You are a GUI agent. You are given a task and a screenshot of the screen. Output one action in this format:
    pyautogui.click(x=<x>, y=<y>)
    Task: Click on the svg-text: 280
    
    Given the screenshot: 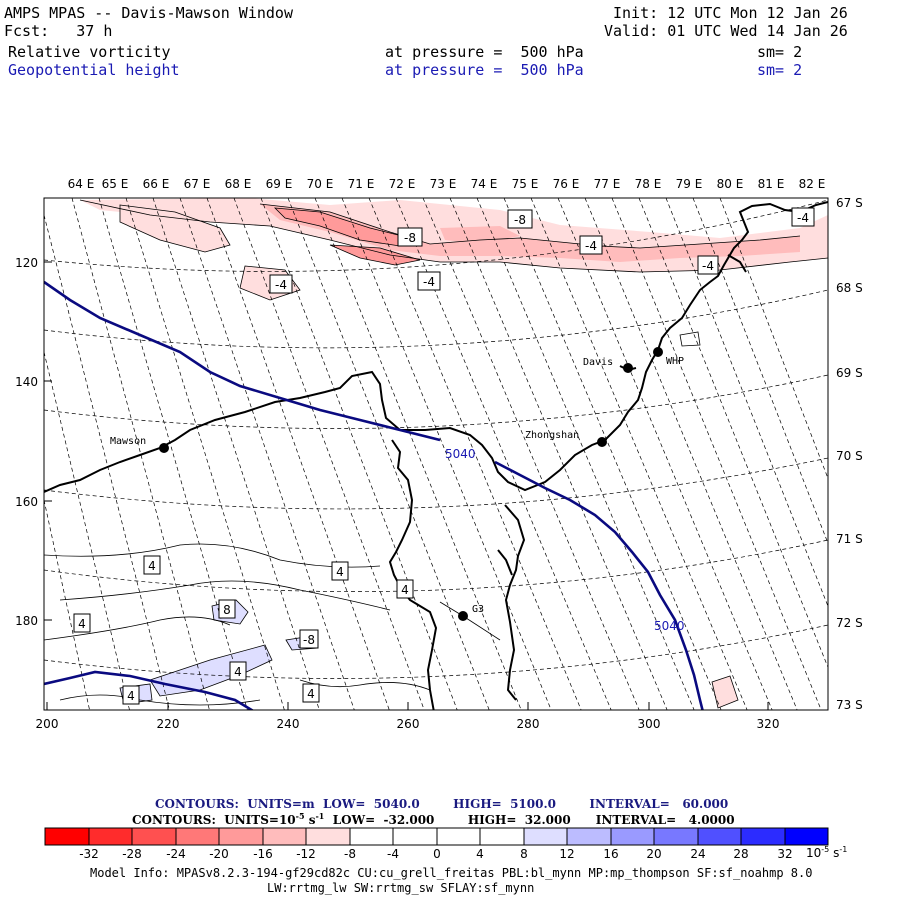 What is the action you would take?
    pyautogui.click(x=528, y=724)
    